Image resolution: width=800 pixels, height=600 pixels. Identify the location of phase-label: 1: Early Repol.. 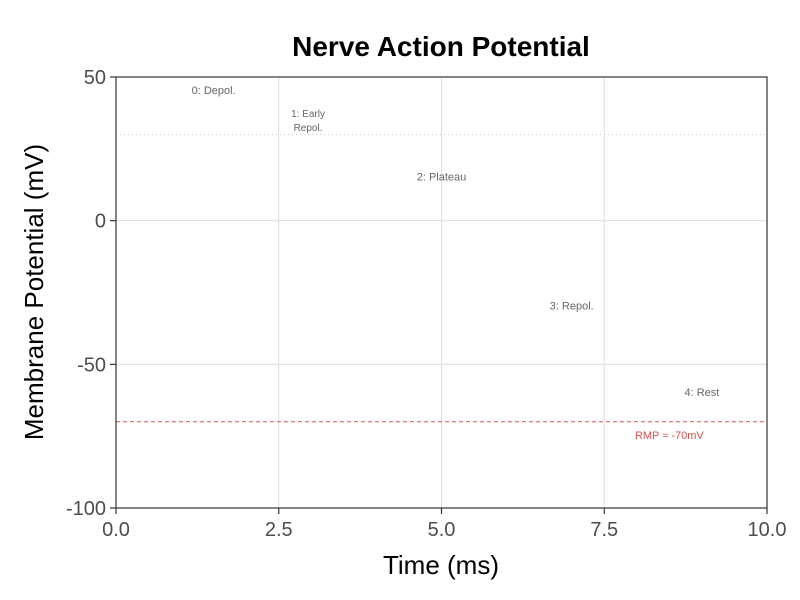
(308, 121).